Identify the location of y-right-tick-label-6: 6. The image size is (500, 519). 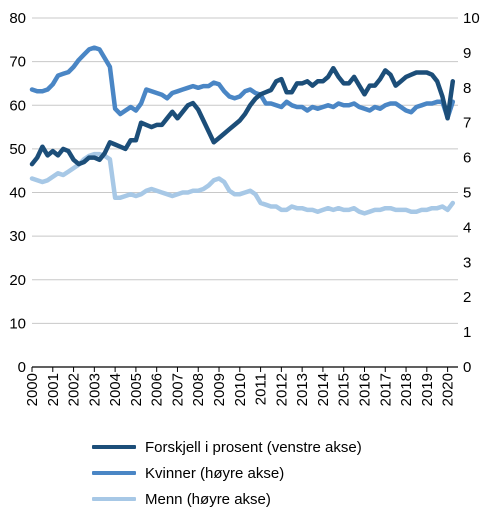
(467, 158).